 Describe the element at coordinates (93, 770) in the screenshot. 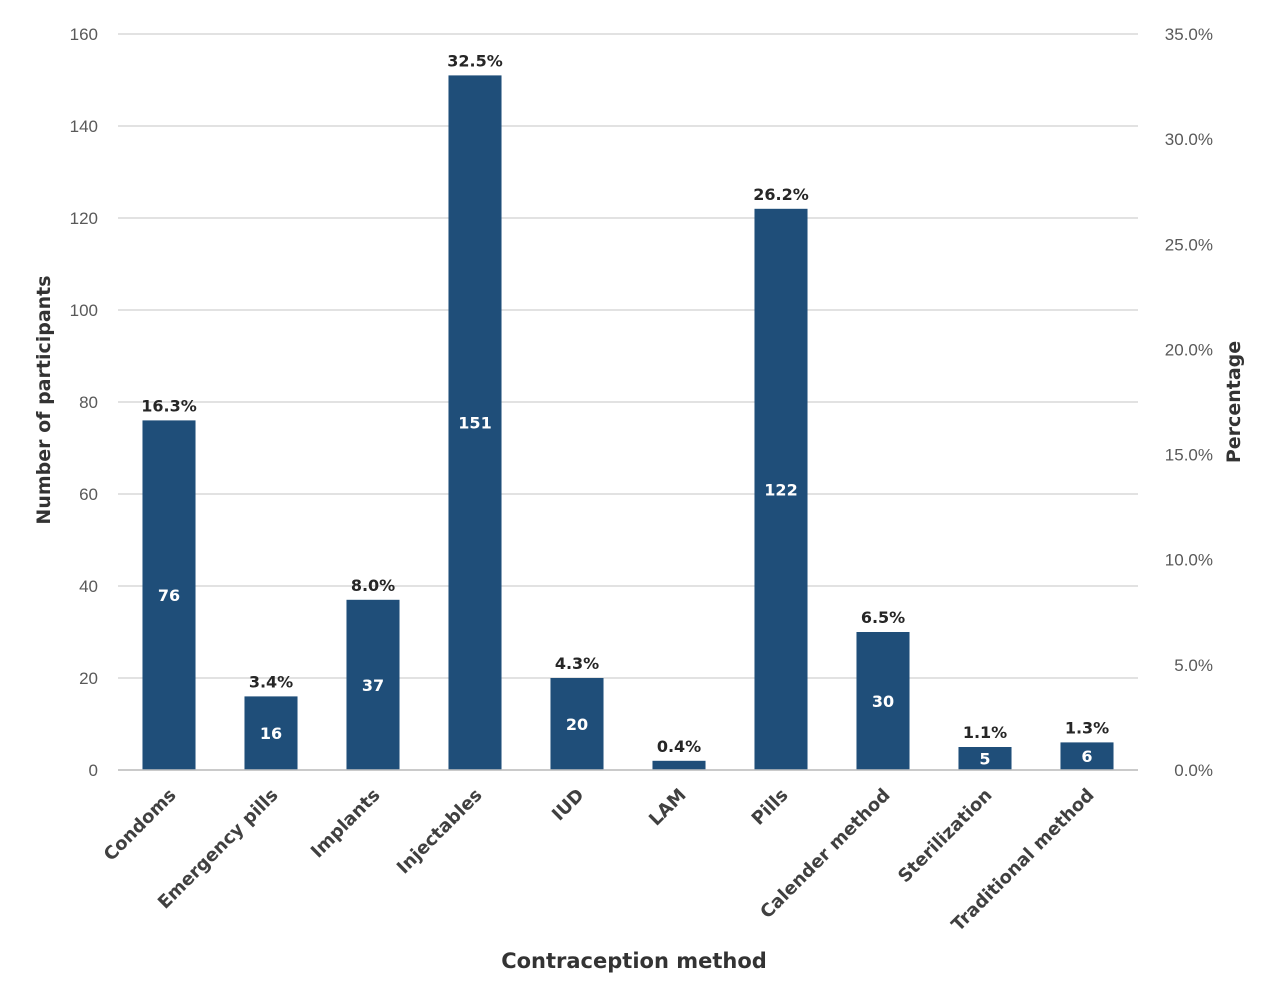

I see `y-tick-label: 0` at that location.